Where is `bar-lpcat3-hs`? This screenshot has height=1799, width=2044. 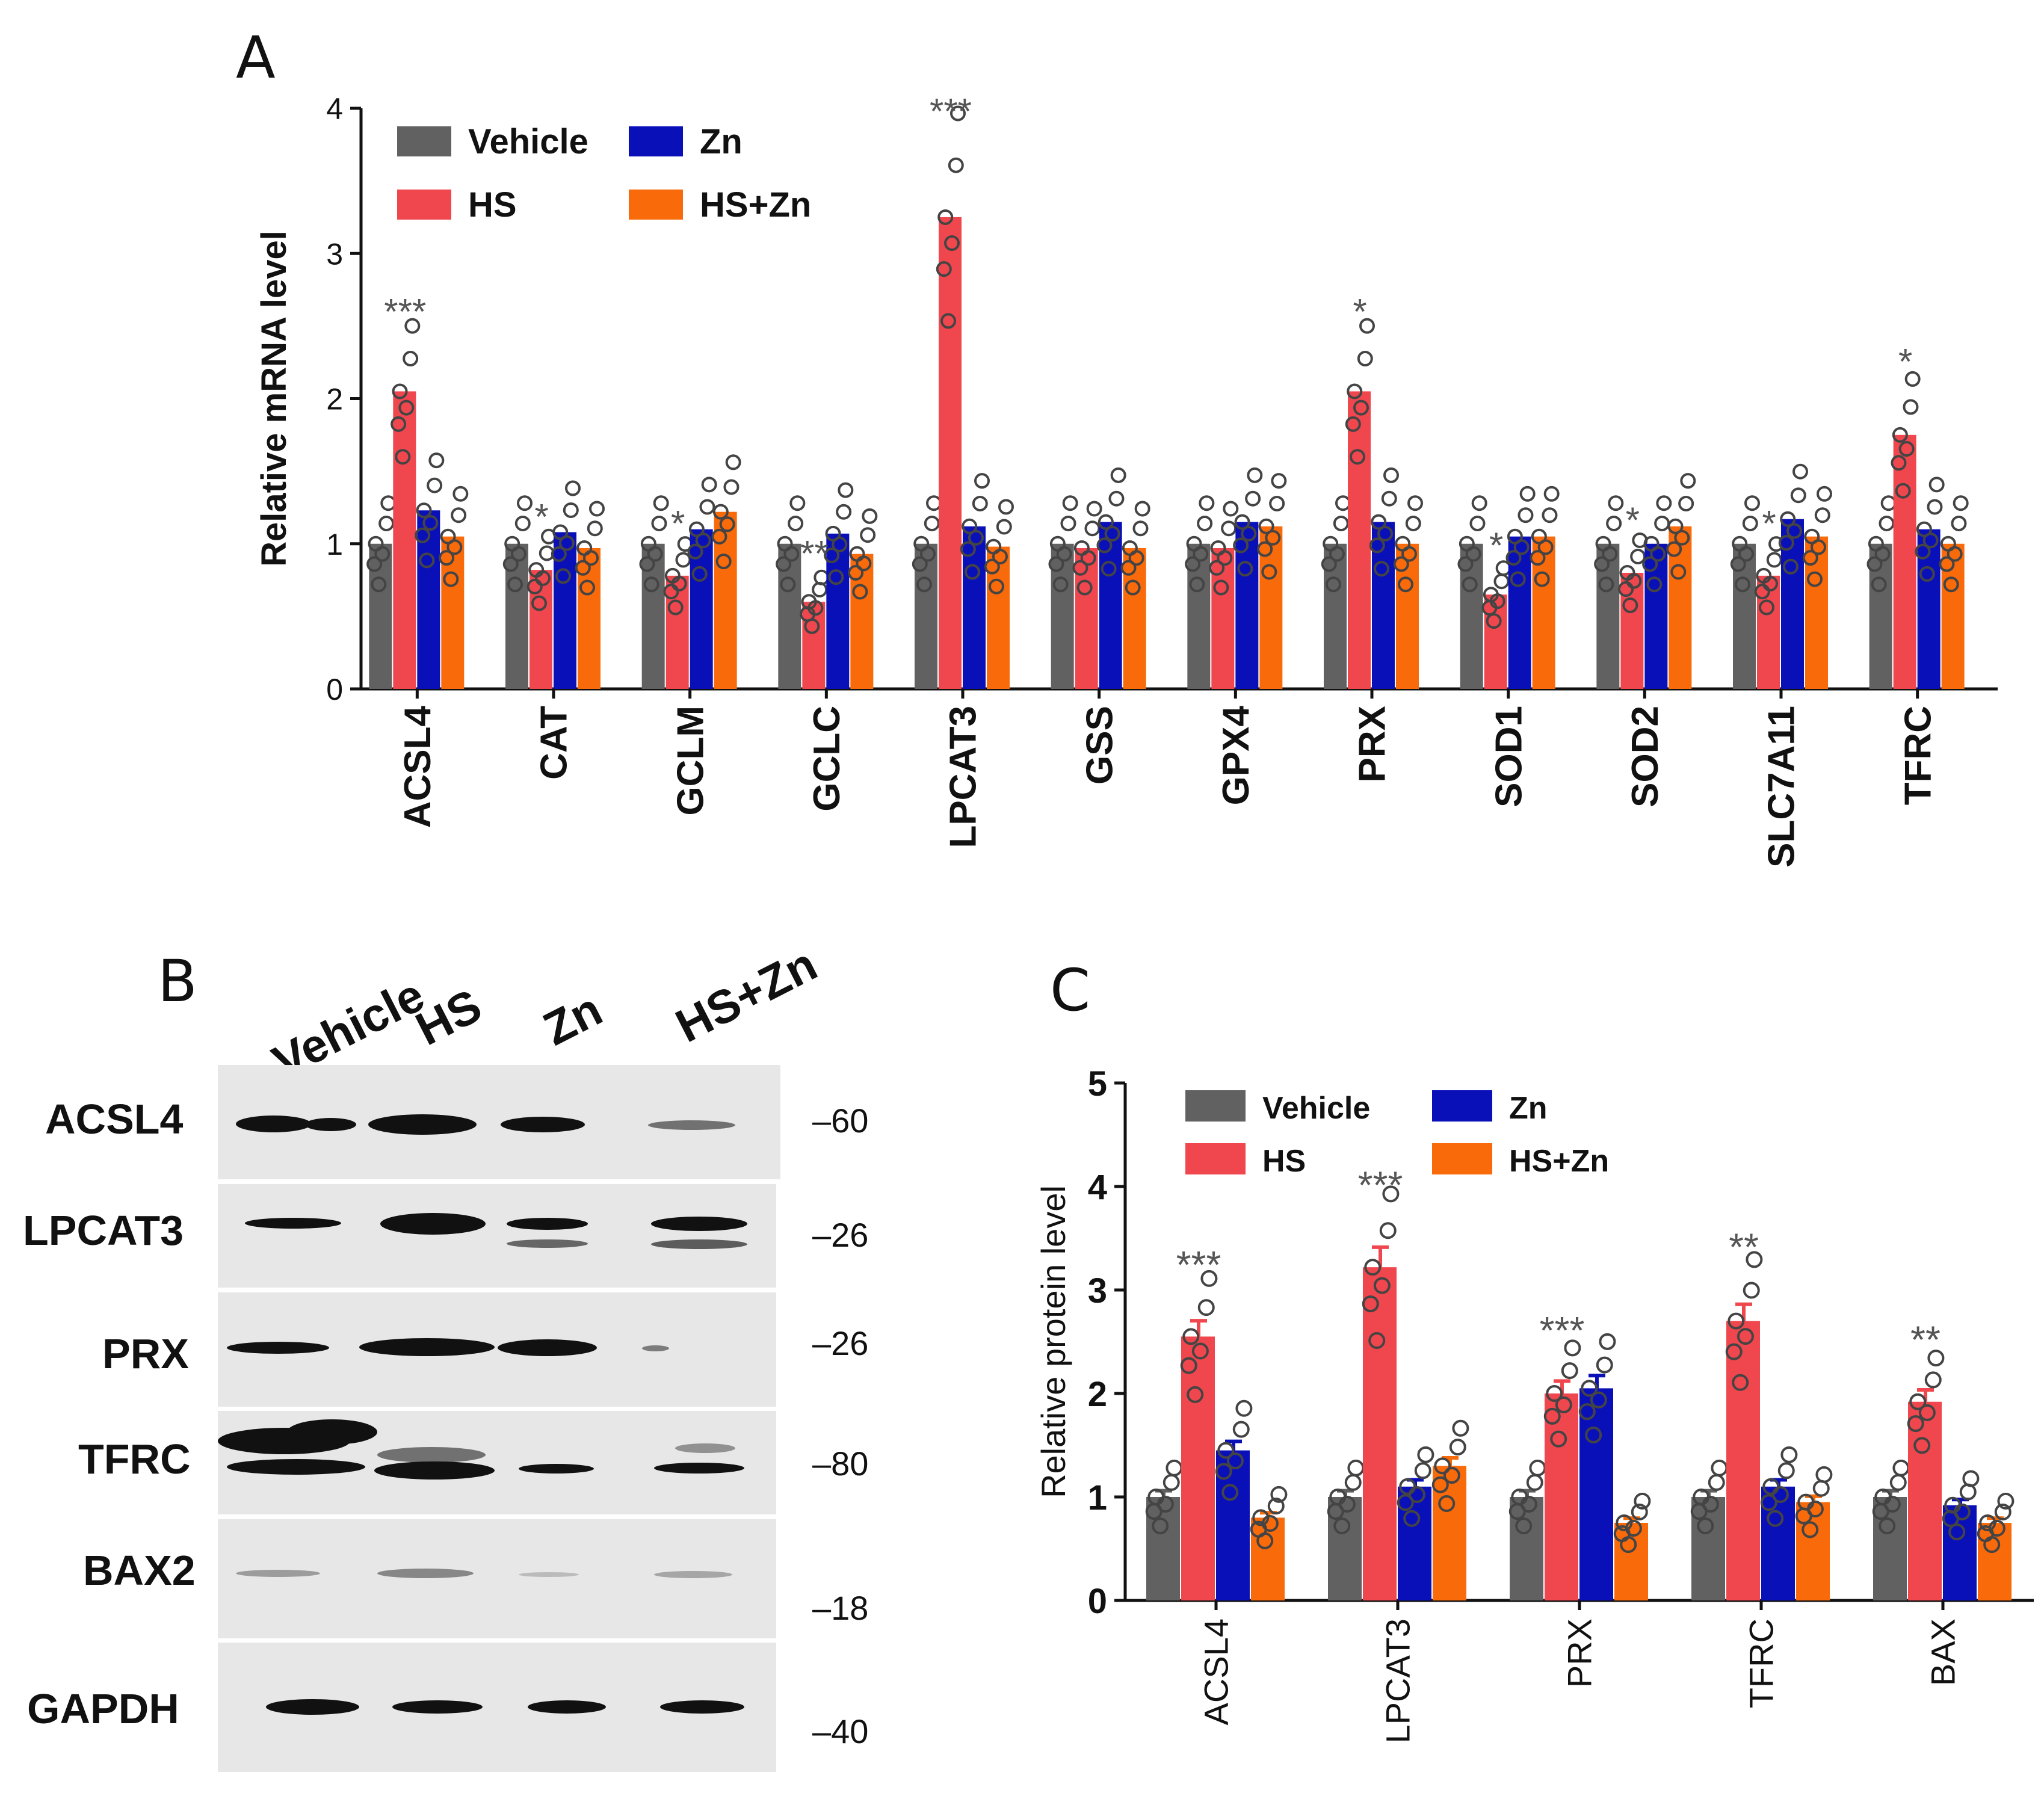 bar-lpcat3-hs is located at coordinates (1380, 1433).